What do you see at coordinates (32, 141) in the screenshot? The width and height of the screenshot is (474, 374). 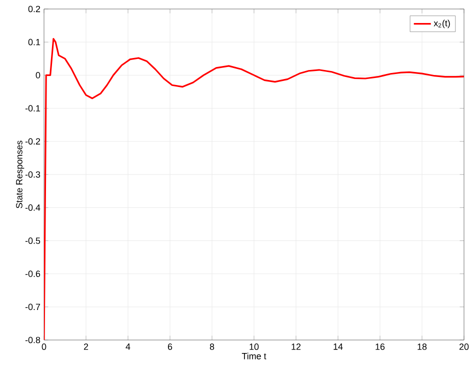 I see `y-tick-label: -0.2` at bounding box center [32, 141].